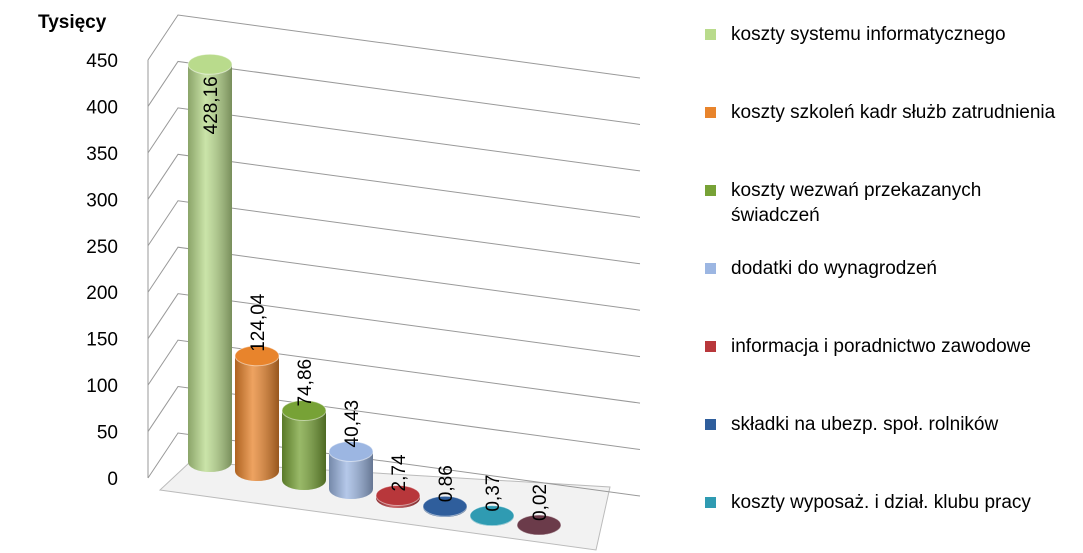 The height and width of the screenshot is (553, 1083). What do you see at coordinates (881, 502) in the screenshot?
I see `legend-label: koszty wyposaż. i dział. klubu pracy` at bounding box center [881, 502].